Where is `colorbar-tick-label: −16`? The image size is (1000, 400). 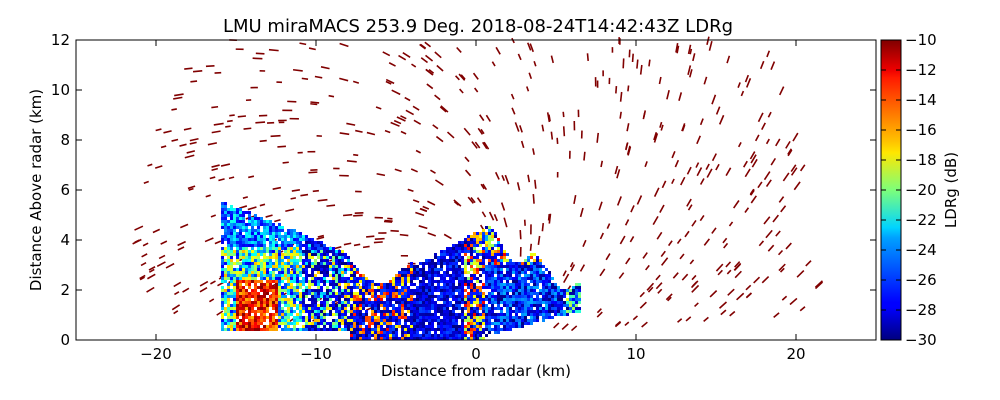
colorbar-tick-label: −16 is located at coordinates (921, 130).